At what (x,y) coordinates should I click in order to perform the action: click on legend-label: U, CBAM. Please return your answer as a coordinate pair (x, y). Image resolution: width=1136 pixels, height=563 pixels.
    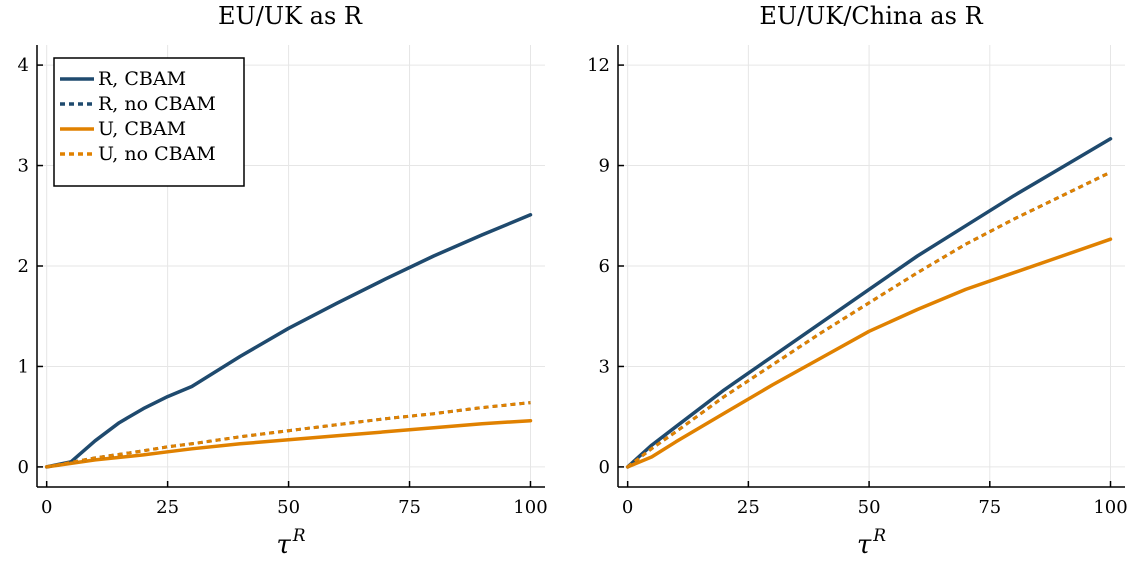
    Looking at the image, I should click on (142, 129).